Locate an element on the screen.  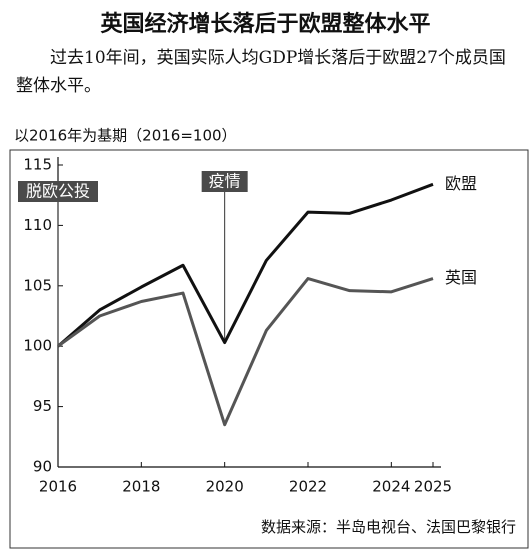
x-tick-label: 2024 is located at coordinates (391, 487).